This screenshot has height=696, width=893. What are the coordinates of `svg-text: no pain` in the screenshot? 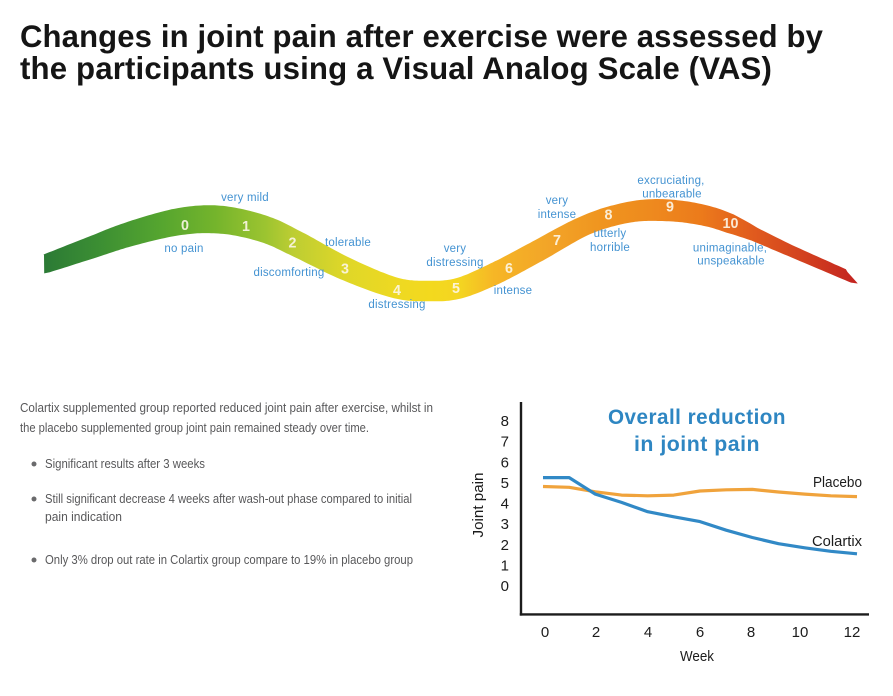 It's located at (183, 249).